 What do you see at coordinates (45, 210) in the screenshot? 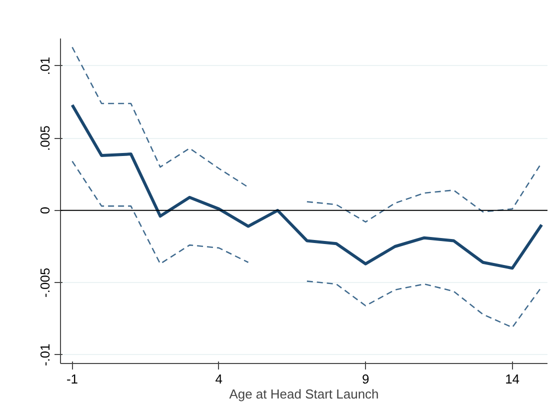
I see `y-tick-label: 0` at bounding box center [45, 210].